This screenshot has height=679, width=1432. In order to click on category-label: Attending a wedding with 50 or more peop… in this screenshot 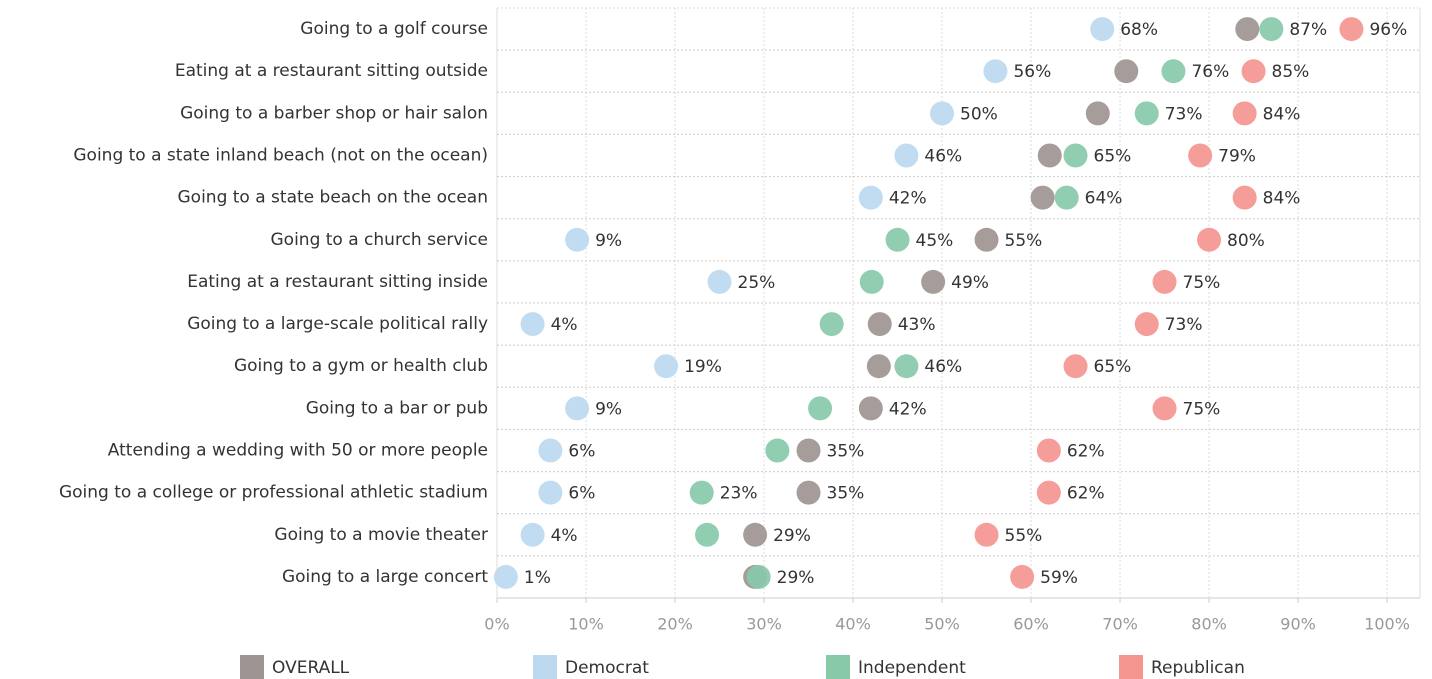, I will do `click(298, 451)`.